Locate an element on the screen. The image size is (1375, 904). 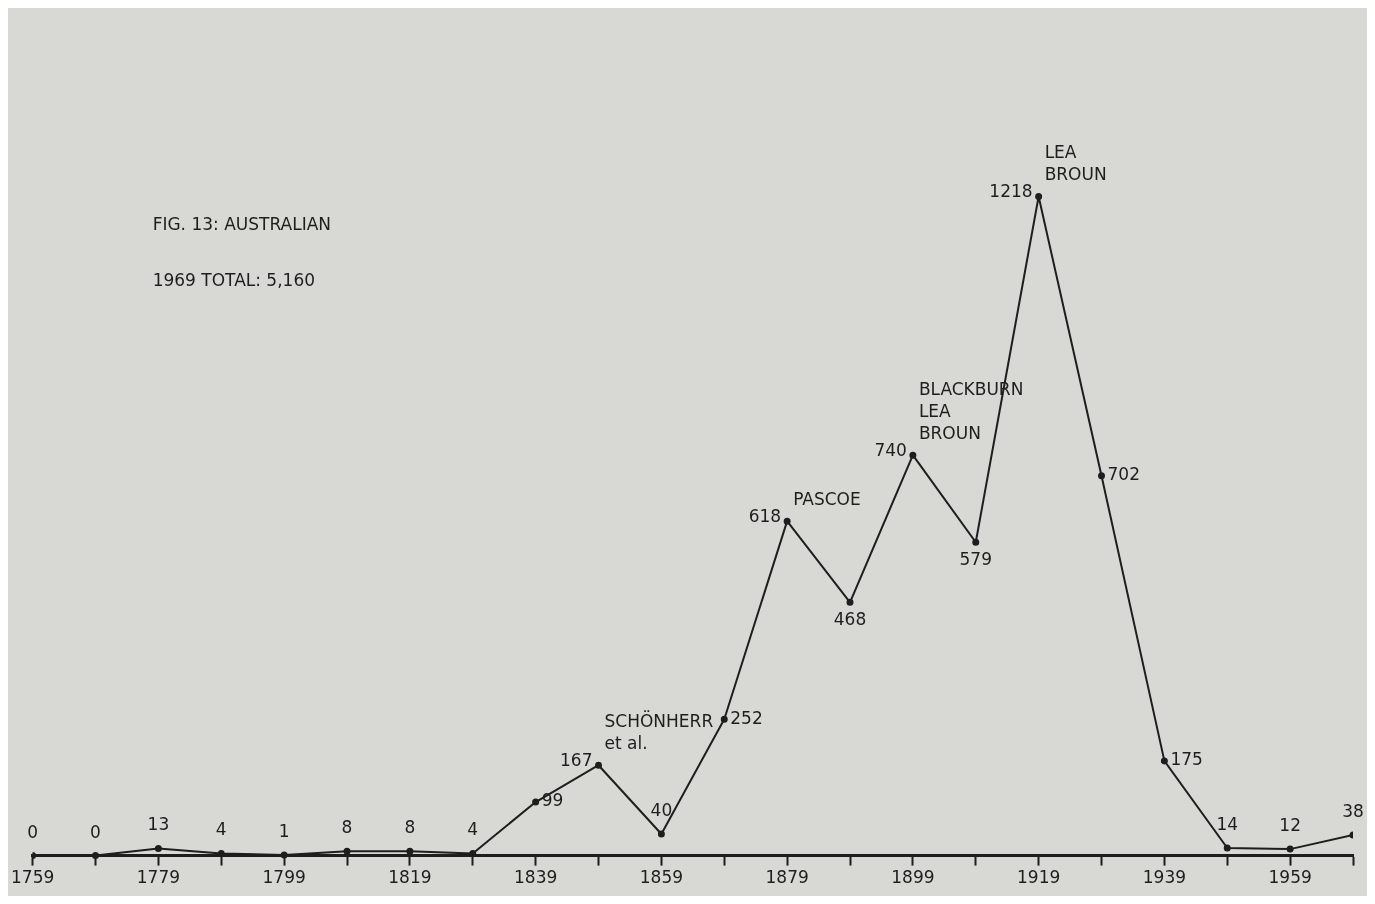
data-label: 13 is located at coordinates (158, 824).